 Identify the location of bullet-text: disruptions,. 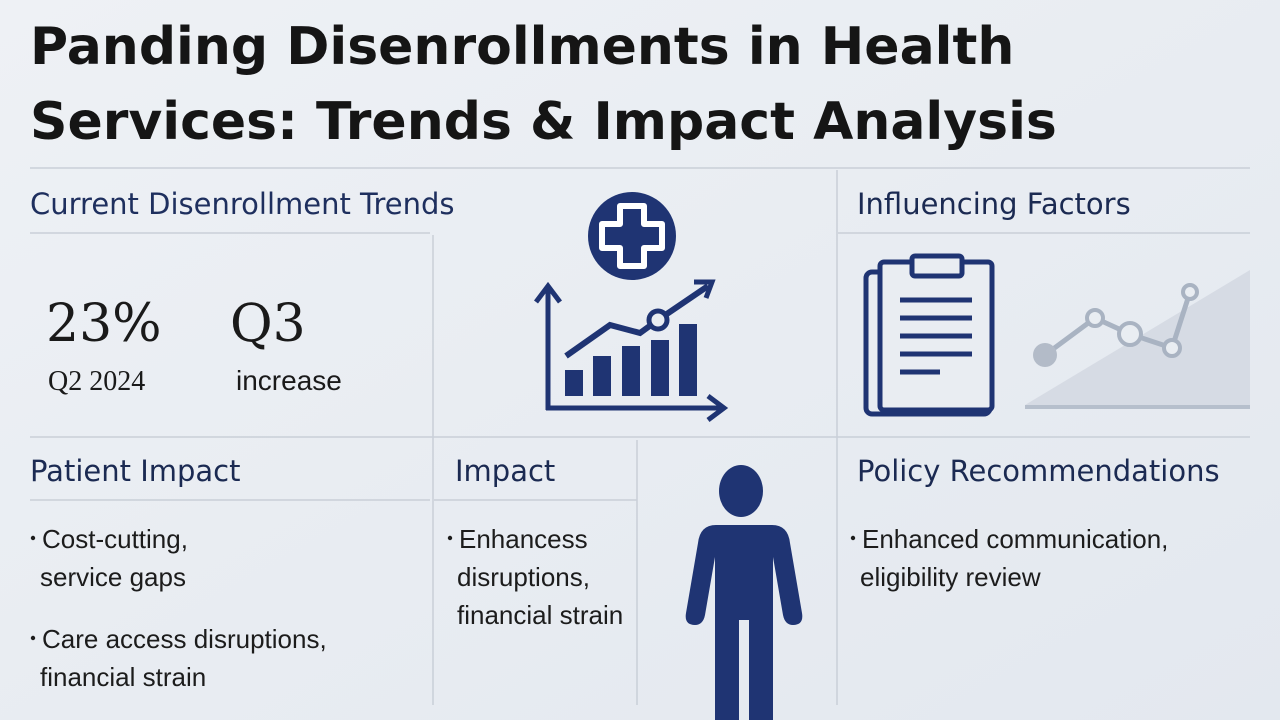
(523, 577).